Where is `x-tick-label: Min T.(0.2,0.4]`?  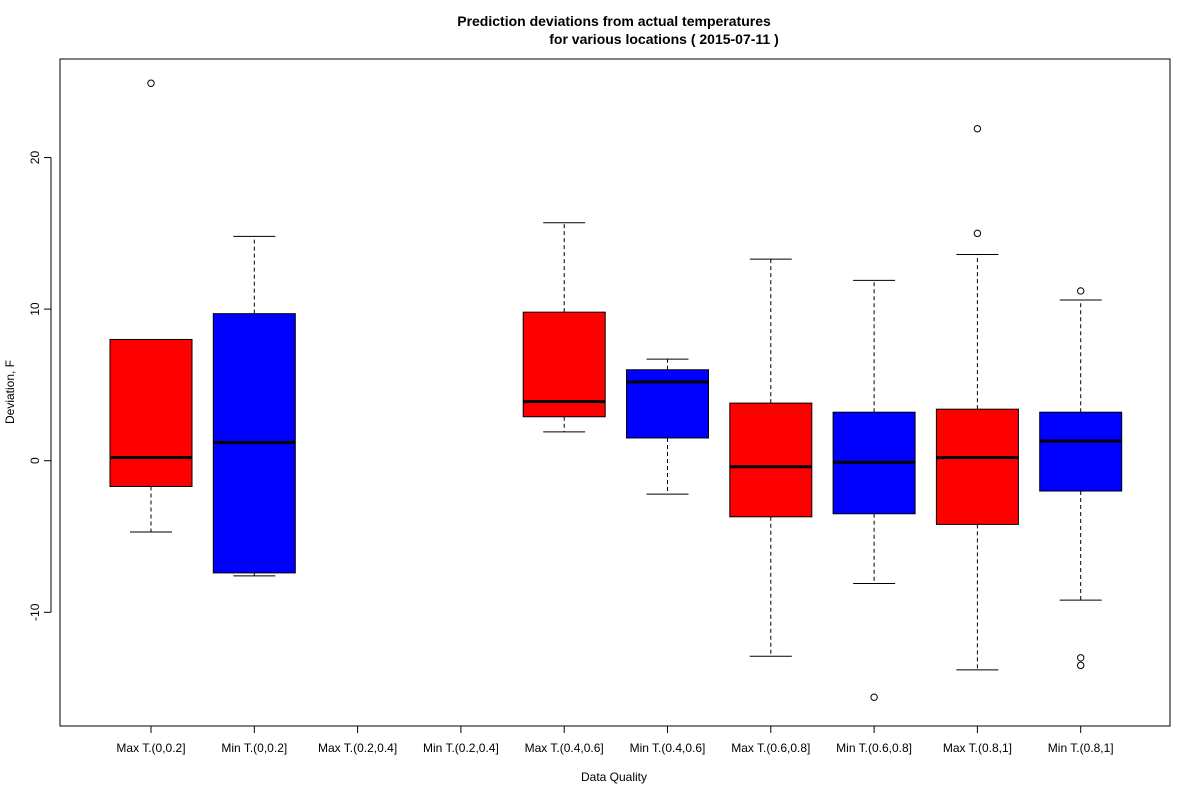 x-tick-label: Min T.(0.2,0.4] is located at coordinates (461, 748).